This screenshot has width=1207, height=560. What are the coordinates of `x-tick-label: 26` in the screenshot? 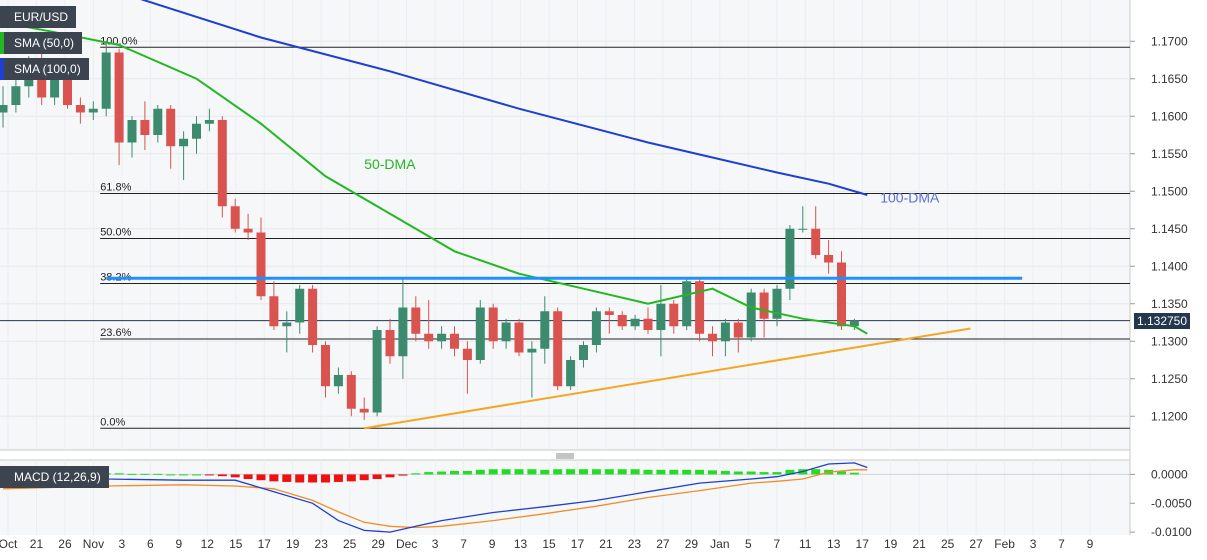 It's located at (65, 544).